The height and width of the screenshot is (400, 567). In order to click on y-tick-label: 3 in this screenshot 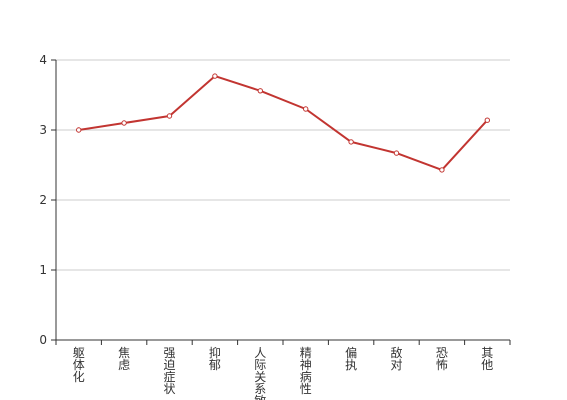, I will do `click(43, 130)`.